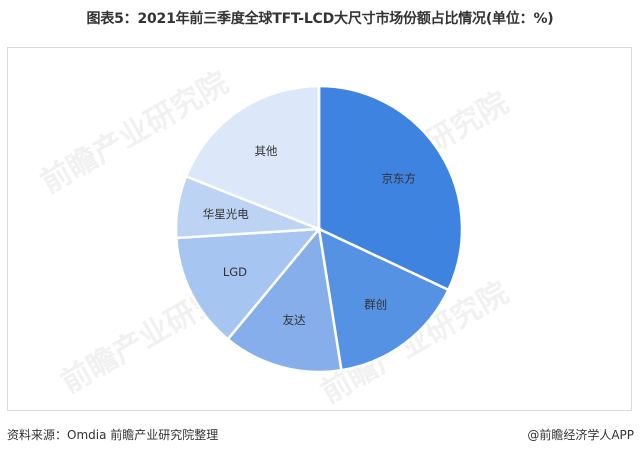 The height and width of the screenshot is (455, 640). What do you see at coordinates (294, 320) in the screenshot?
I see `slice-label: 友达` at bounding box center [294, 320].